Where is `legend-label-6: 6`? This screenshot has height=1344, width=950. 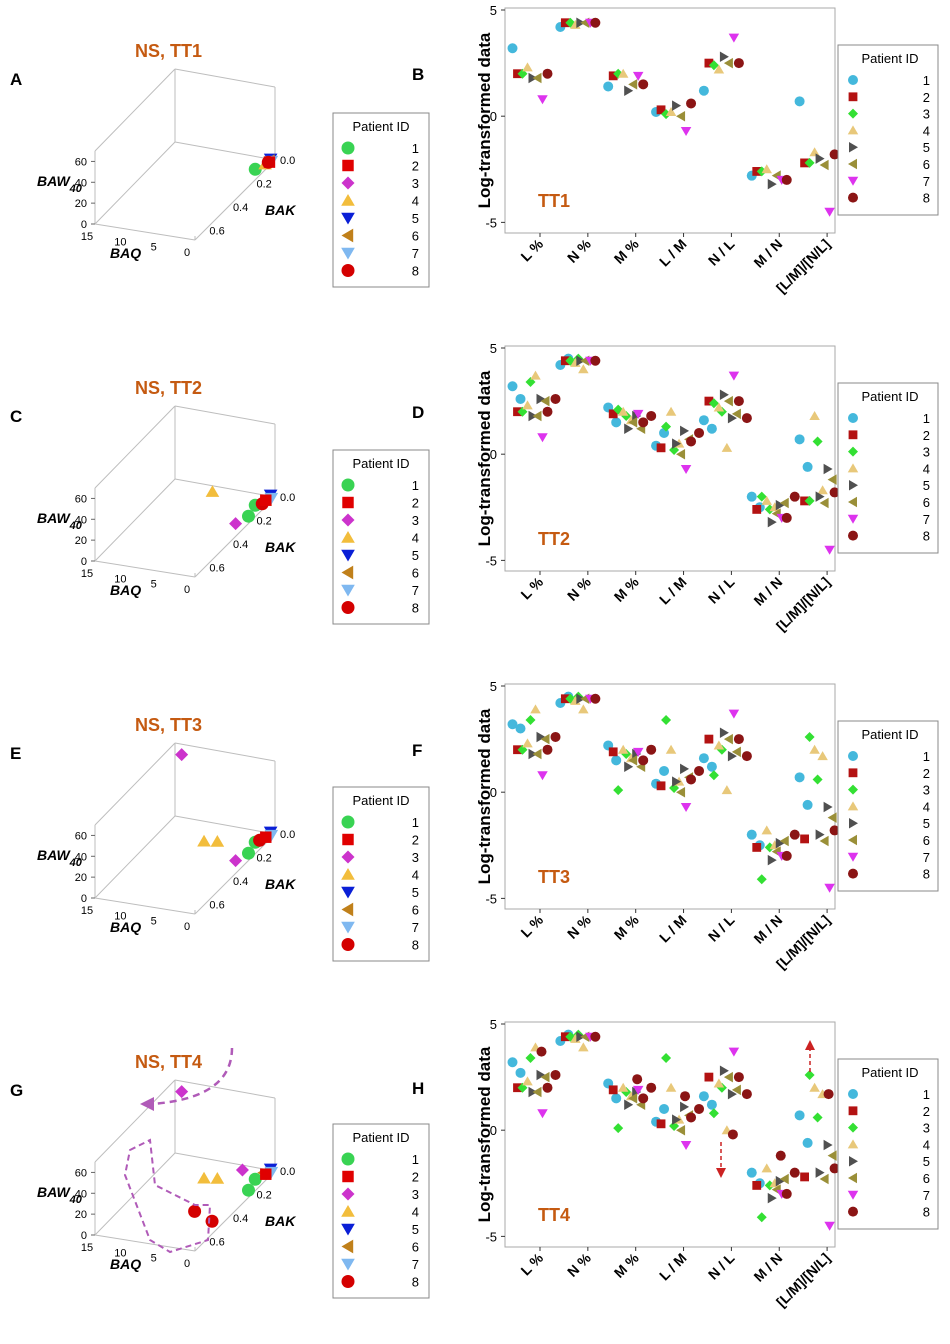 legend-label-6: 6 is located at coordinates (926, 840).